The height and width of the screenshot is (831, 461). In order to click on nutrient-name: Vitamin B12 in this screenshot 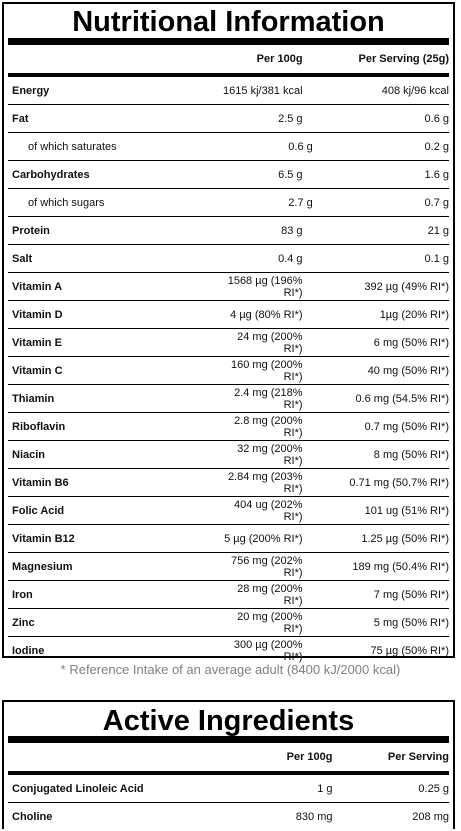, I will do `click(43, 538)`.